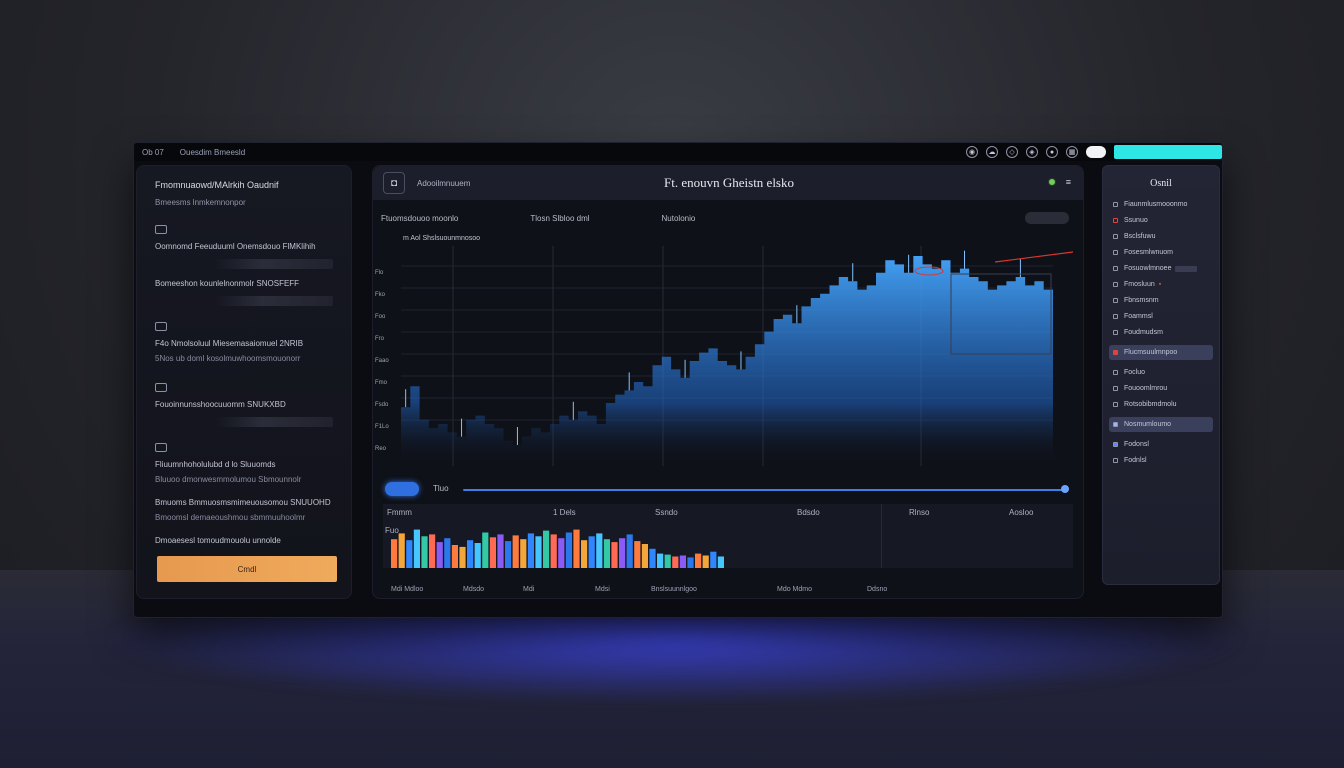  Describe the element at coordinates (666, 512) in the screenshot. I see `histogram-header: Ssndo` at that location.